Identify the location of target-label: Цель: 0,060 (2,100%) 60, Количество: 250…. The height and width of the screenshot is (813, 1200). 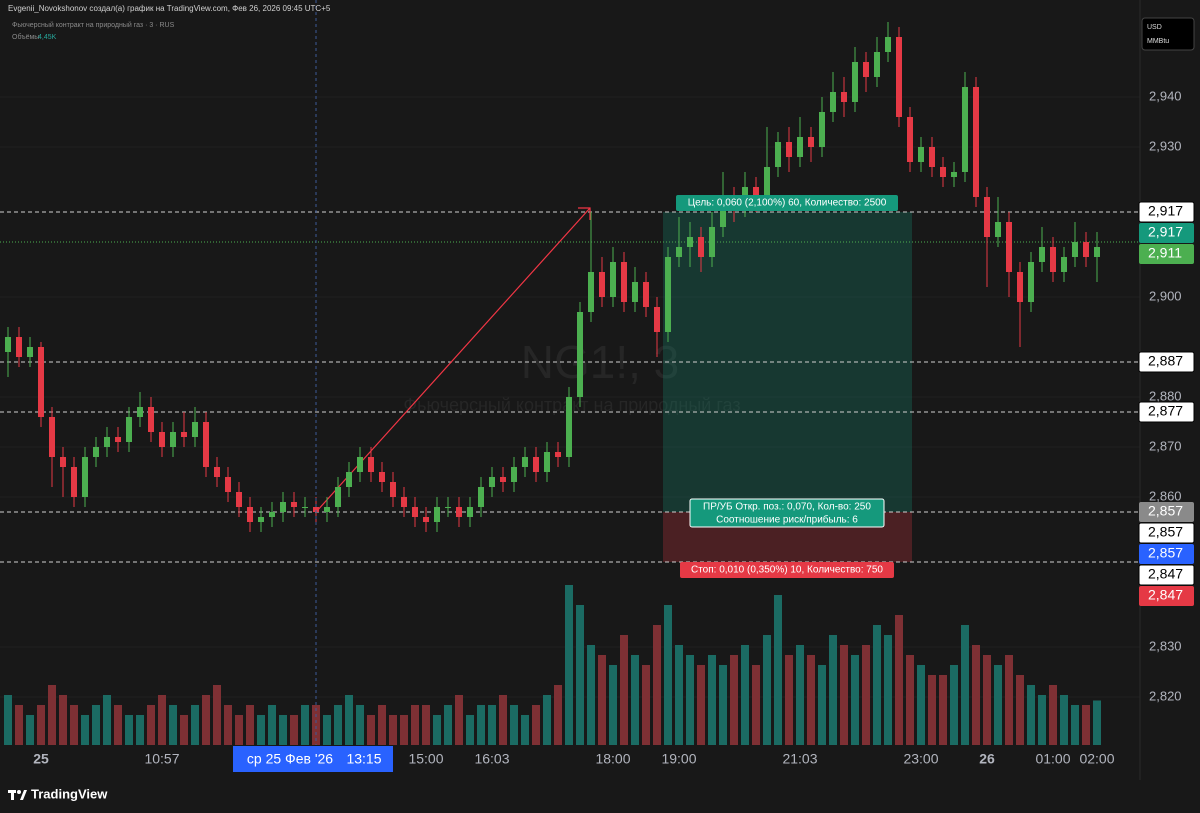
(787, 203).